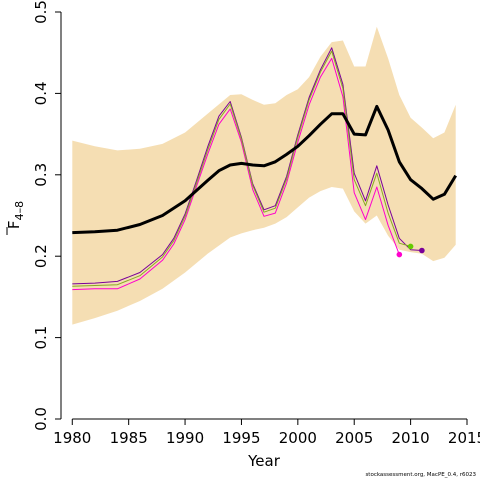 This screenshot has width=480, height=480. I want to click on x-tick-label: 1985, so click(129, 438).